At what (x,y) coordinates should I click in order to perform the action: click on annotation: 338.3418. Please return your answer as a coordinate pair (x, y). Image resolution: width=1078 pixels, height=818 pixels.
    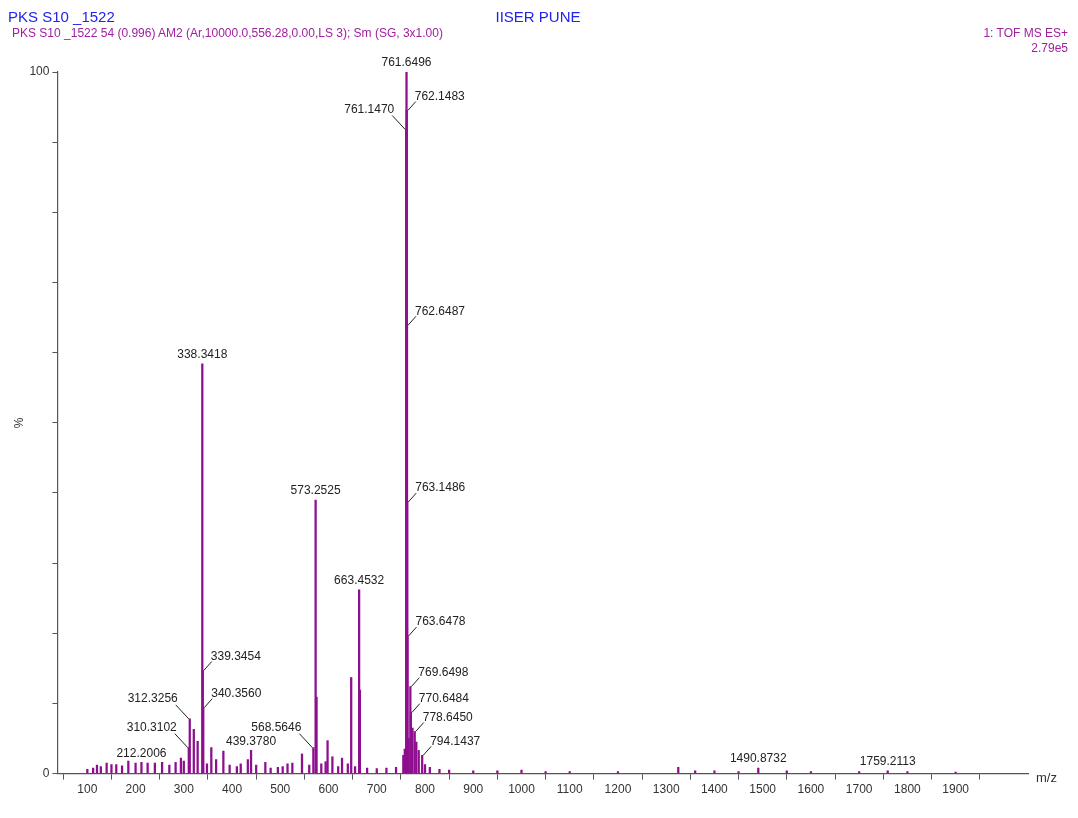
    Looking at the image, I should click on (202, 354).